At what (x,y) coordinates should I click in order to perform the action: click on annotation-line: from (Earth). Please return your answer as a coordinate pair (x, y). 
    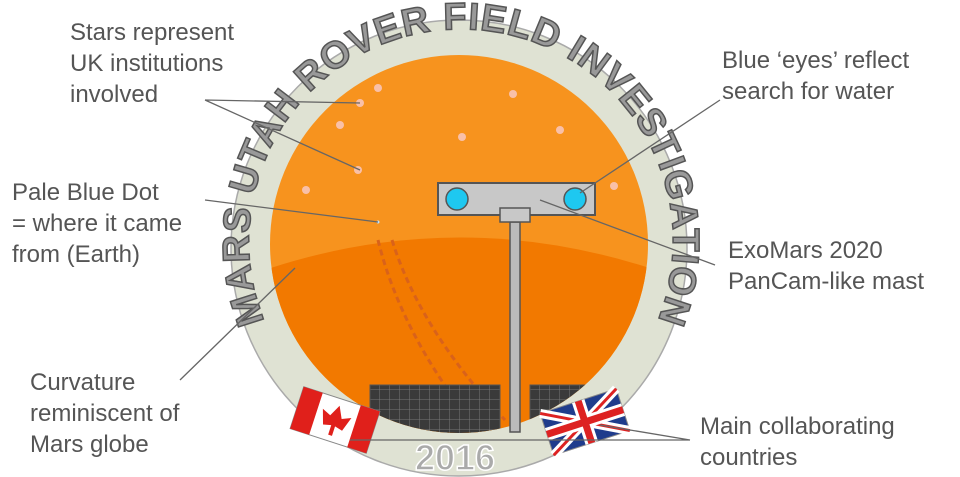
    Looking at the image, I should click on (76, 254).